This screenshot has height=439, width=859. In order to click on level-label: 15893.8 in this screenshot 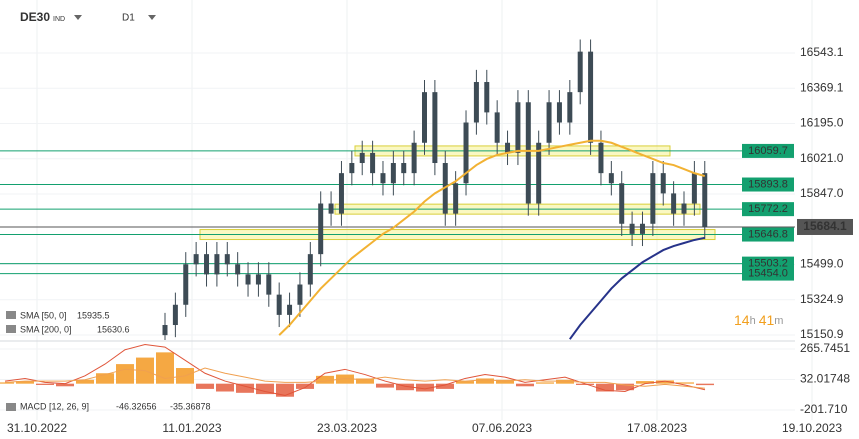, I will do `click(768, 184)`.